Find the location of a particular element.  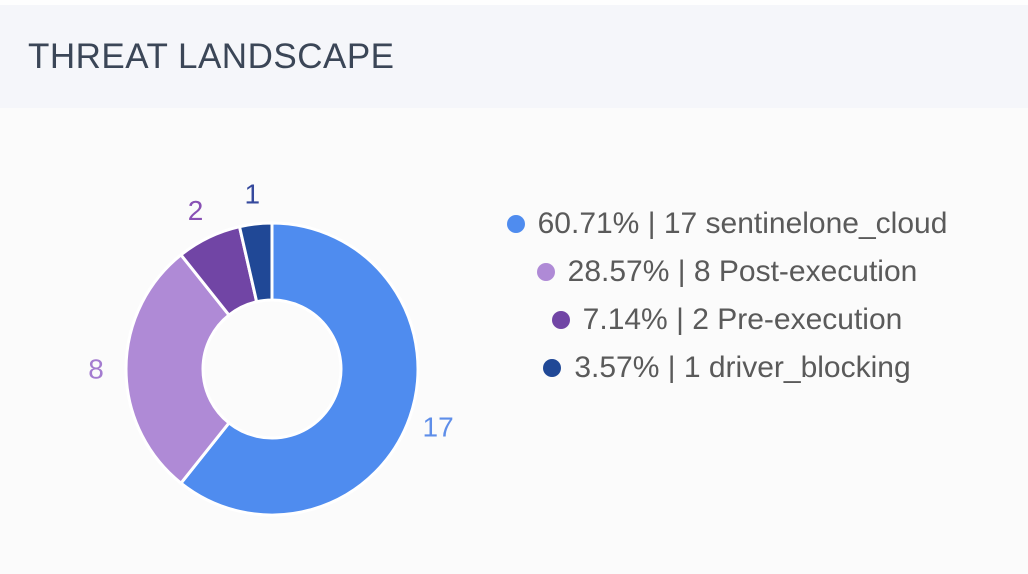

slice-value-label-Pre-execution: 2 is located at coordinates (196, 210).